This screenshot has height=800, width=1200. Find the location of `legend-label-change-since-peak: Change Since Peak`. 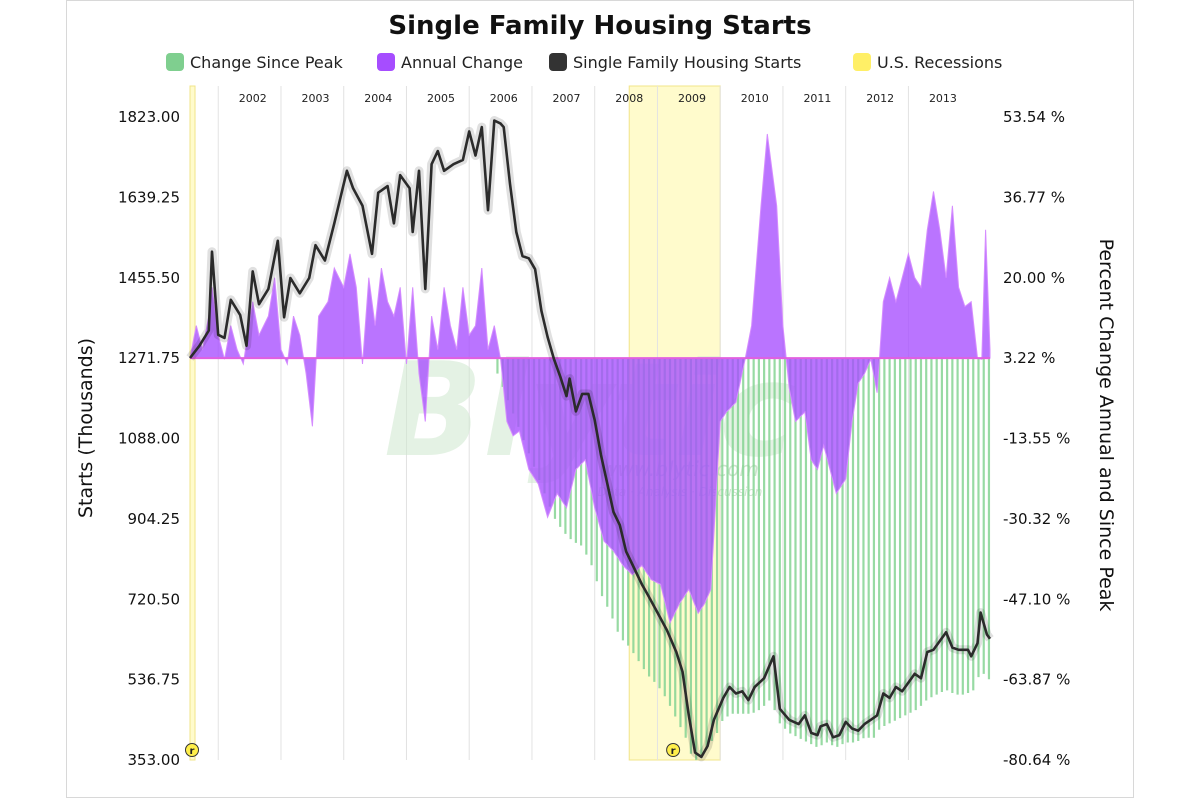

legend-label-change-since-peak: Change Since Peak is located at coordinates (267, 62).